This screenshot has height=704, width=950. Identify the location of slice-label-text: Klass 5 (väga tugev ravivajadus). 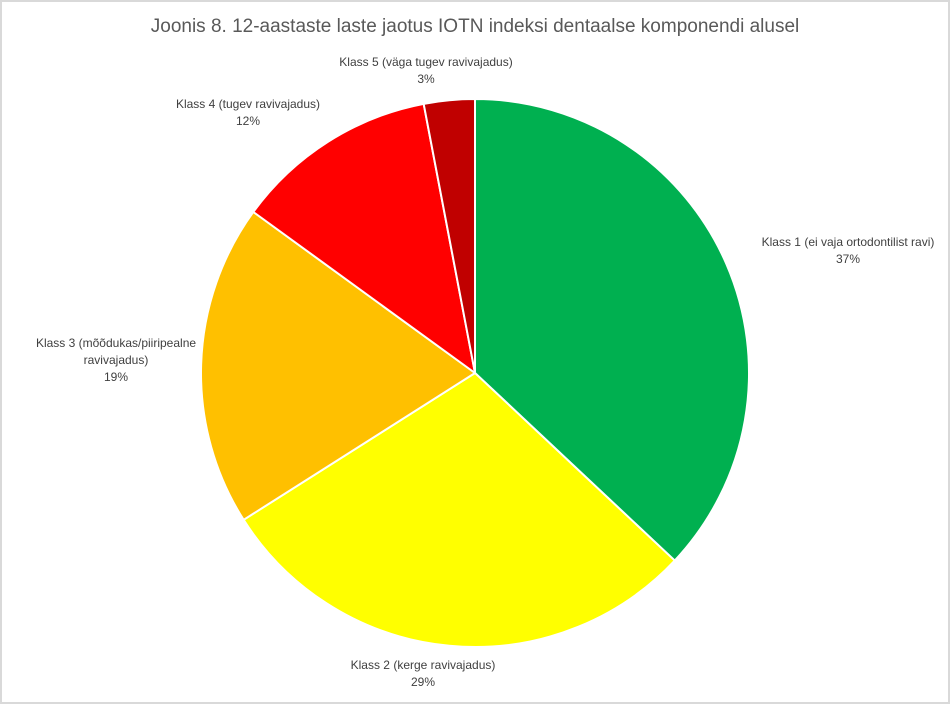
(426, 62).